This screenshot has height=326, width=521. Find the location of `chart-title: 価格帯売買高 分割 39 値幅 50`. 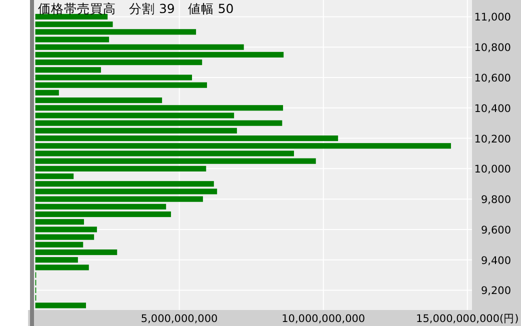

chart-title: 価格帯売買高 分割 39 値幅 50 is located at coordinates (136, 8).